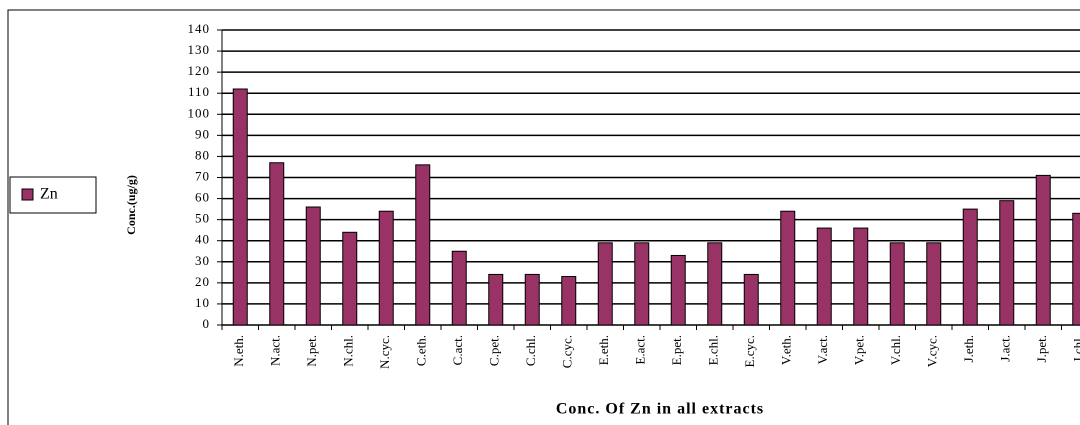 This screenshot has height=425, width=1080. What do you see at coordinates (530, 350) in the screenshot?
I see `x-tick-label: C.chl.` at bounding box center [530, 350].